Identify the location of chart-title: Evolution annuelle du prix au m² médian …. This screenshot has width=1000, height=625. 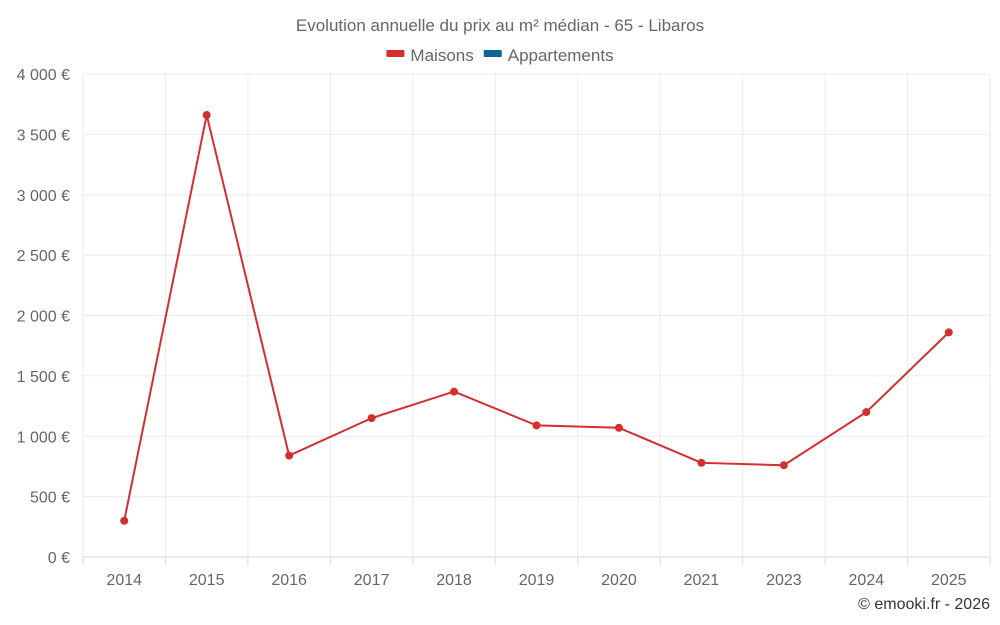
(500, 25).